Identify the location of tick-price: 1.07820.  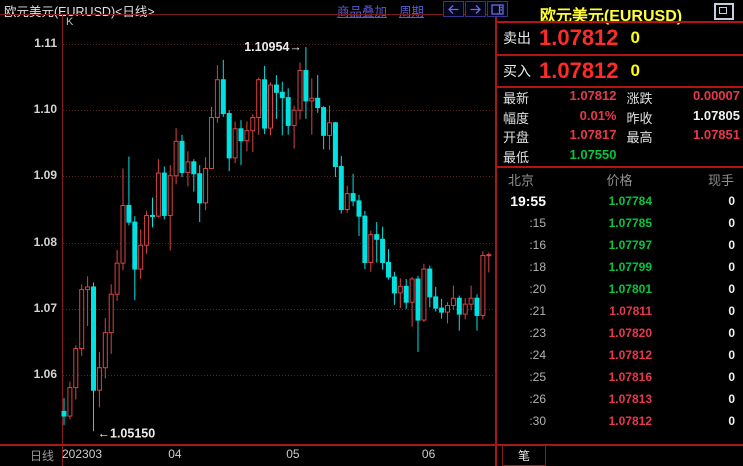
(630, 333).